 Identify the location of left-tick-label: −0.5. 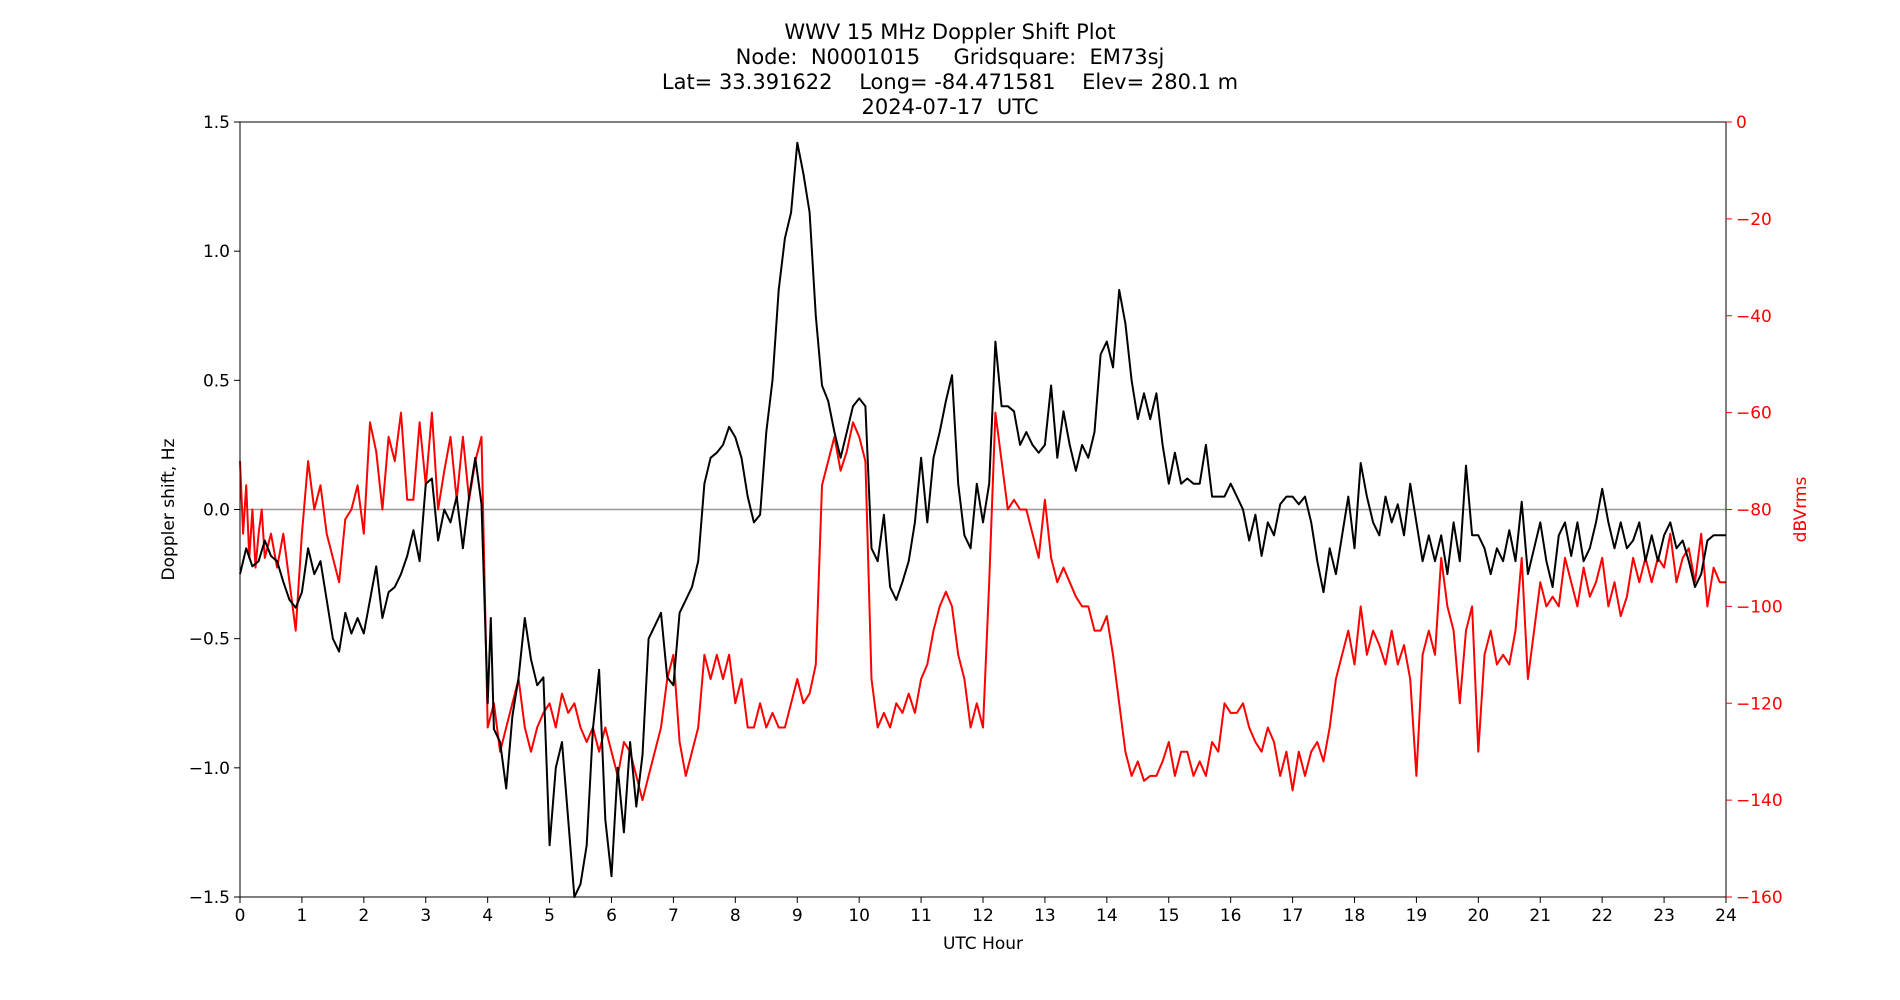
(209, 640).